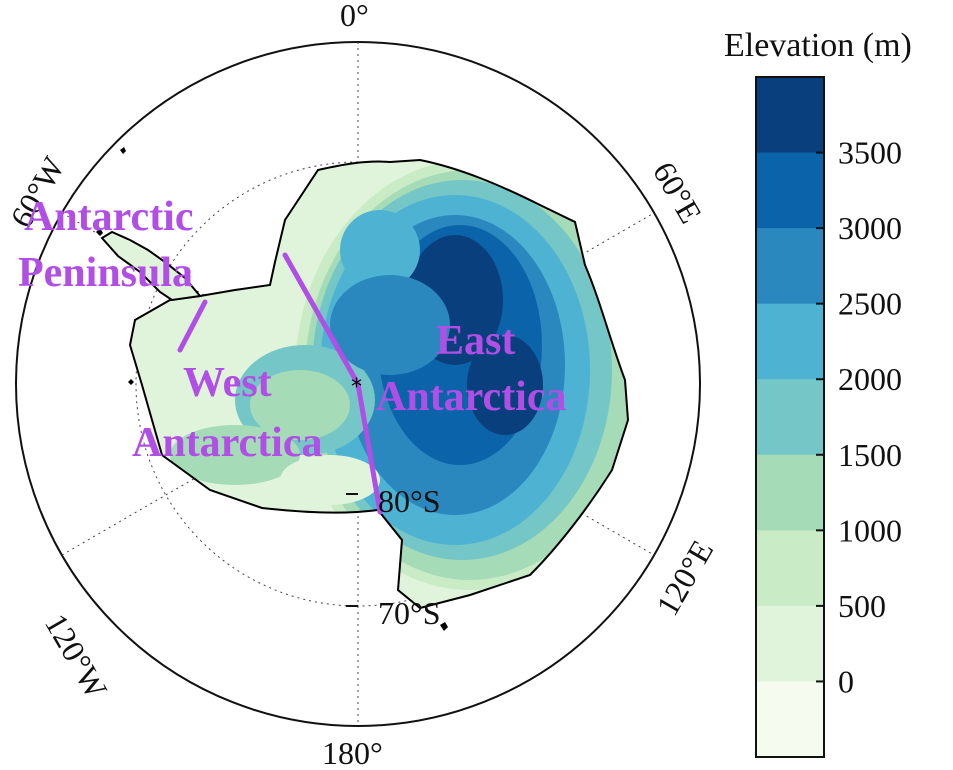 The width and height of the screenshot is (953, 770). I want to click on latitude-label-70s: 70°S, so click(409, 613).